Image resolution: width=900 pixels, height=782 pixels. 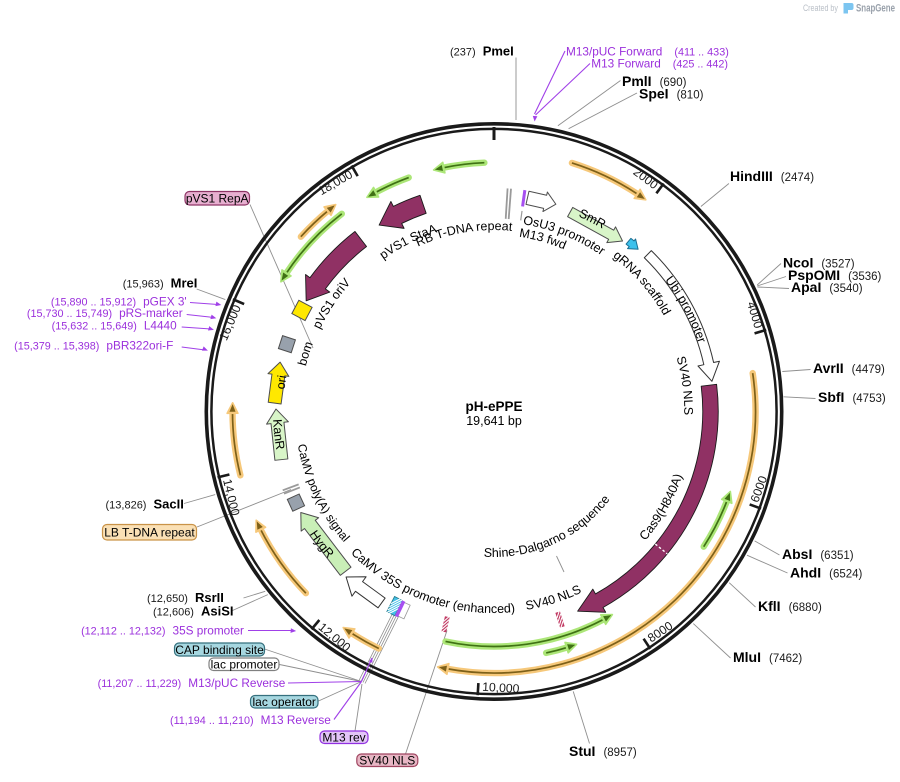 I want to click on svg-text:(15,890 .. 15,912)pGEX 3': (15,890 .. 15,912) pGEX 3', so click(x=119, y=302).